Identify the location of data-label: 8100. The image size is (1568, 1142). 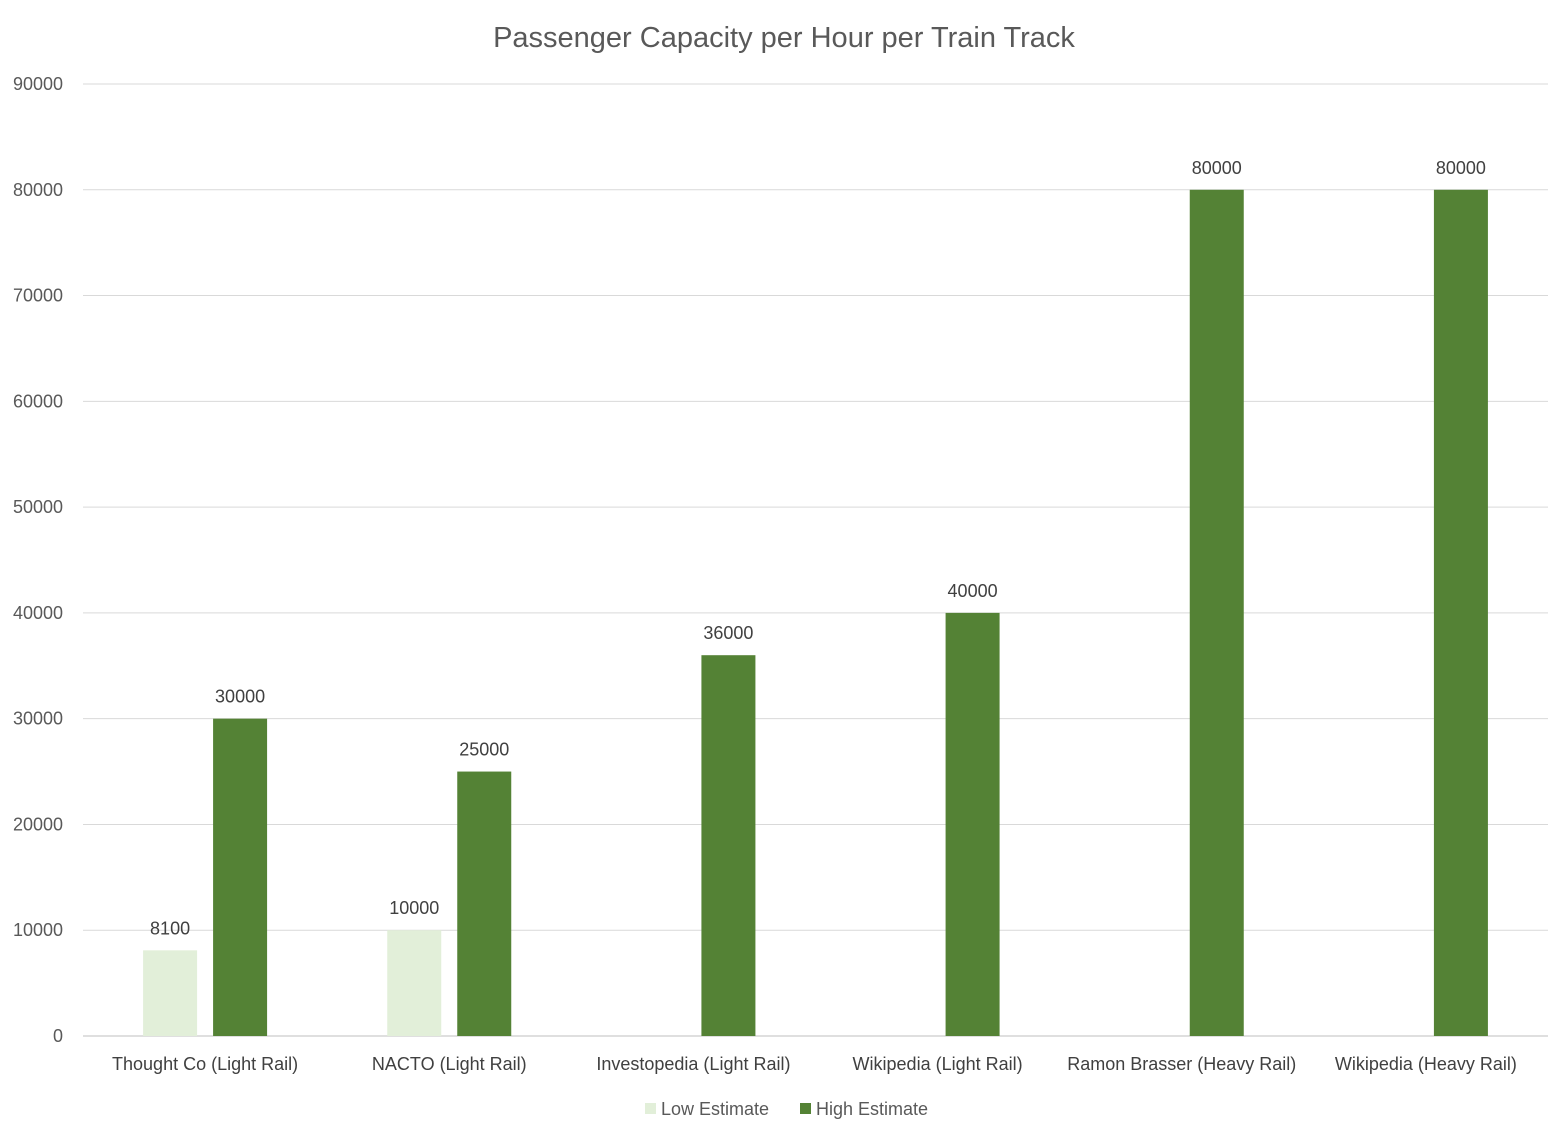
(170, 928).